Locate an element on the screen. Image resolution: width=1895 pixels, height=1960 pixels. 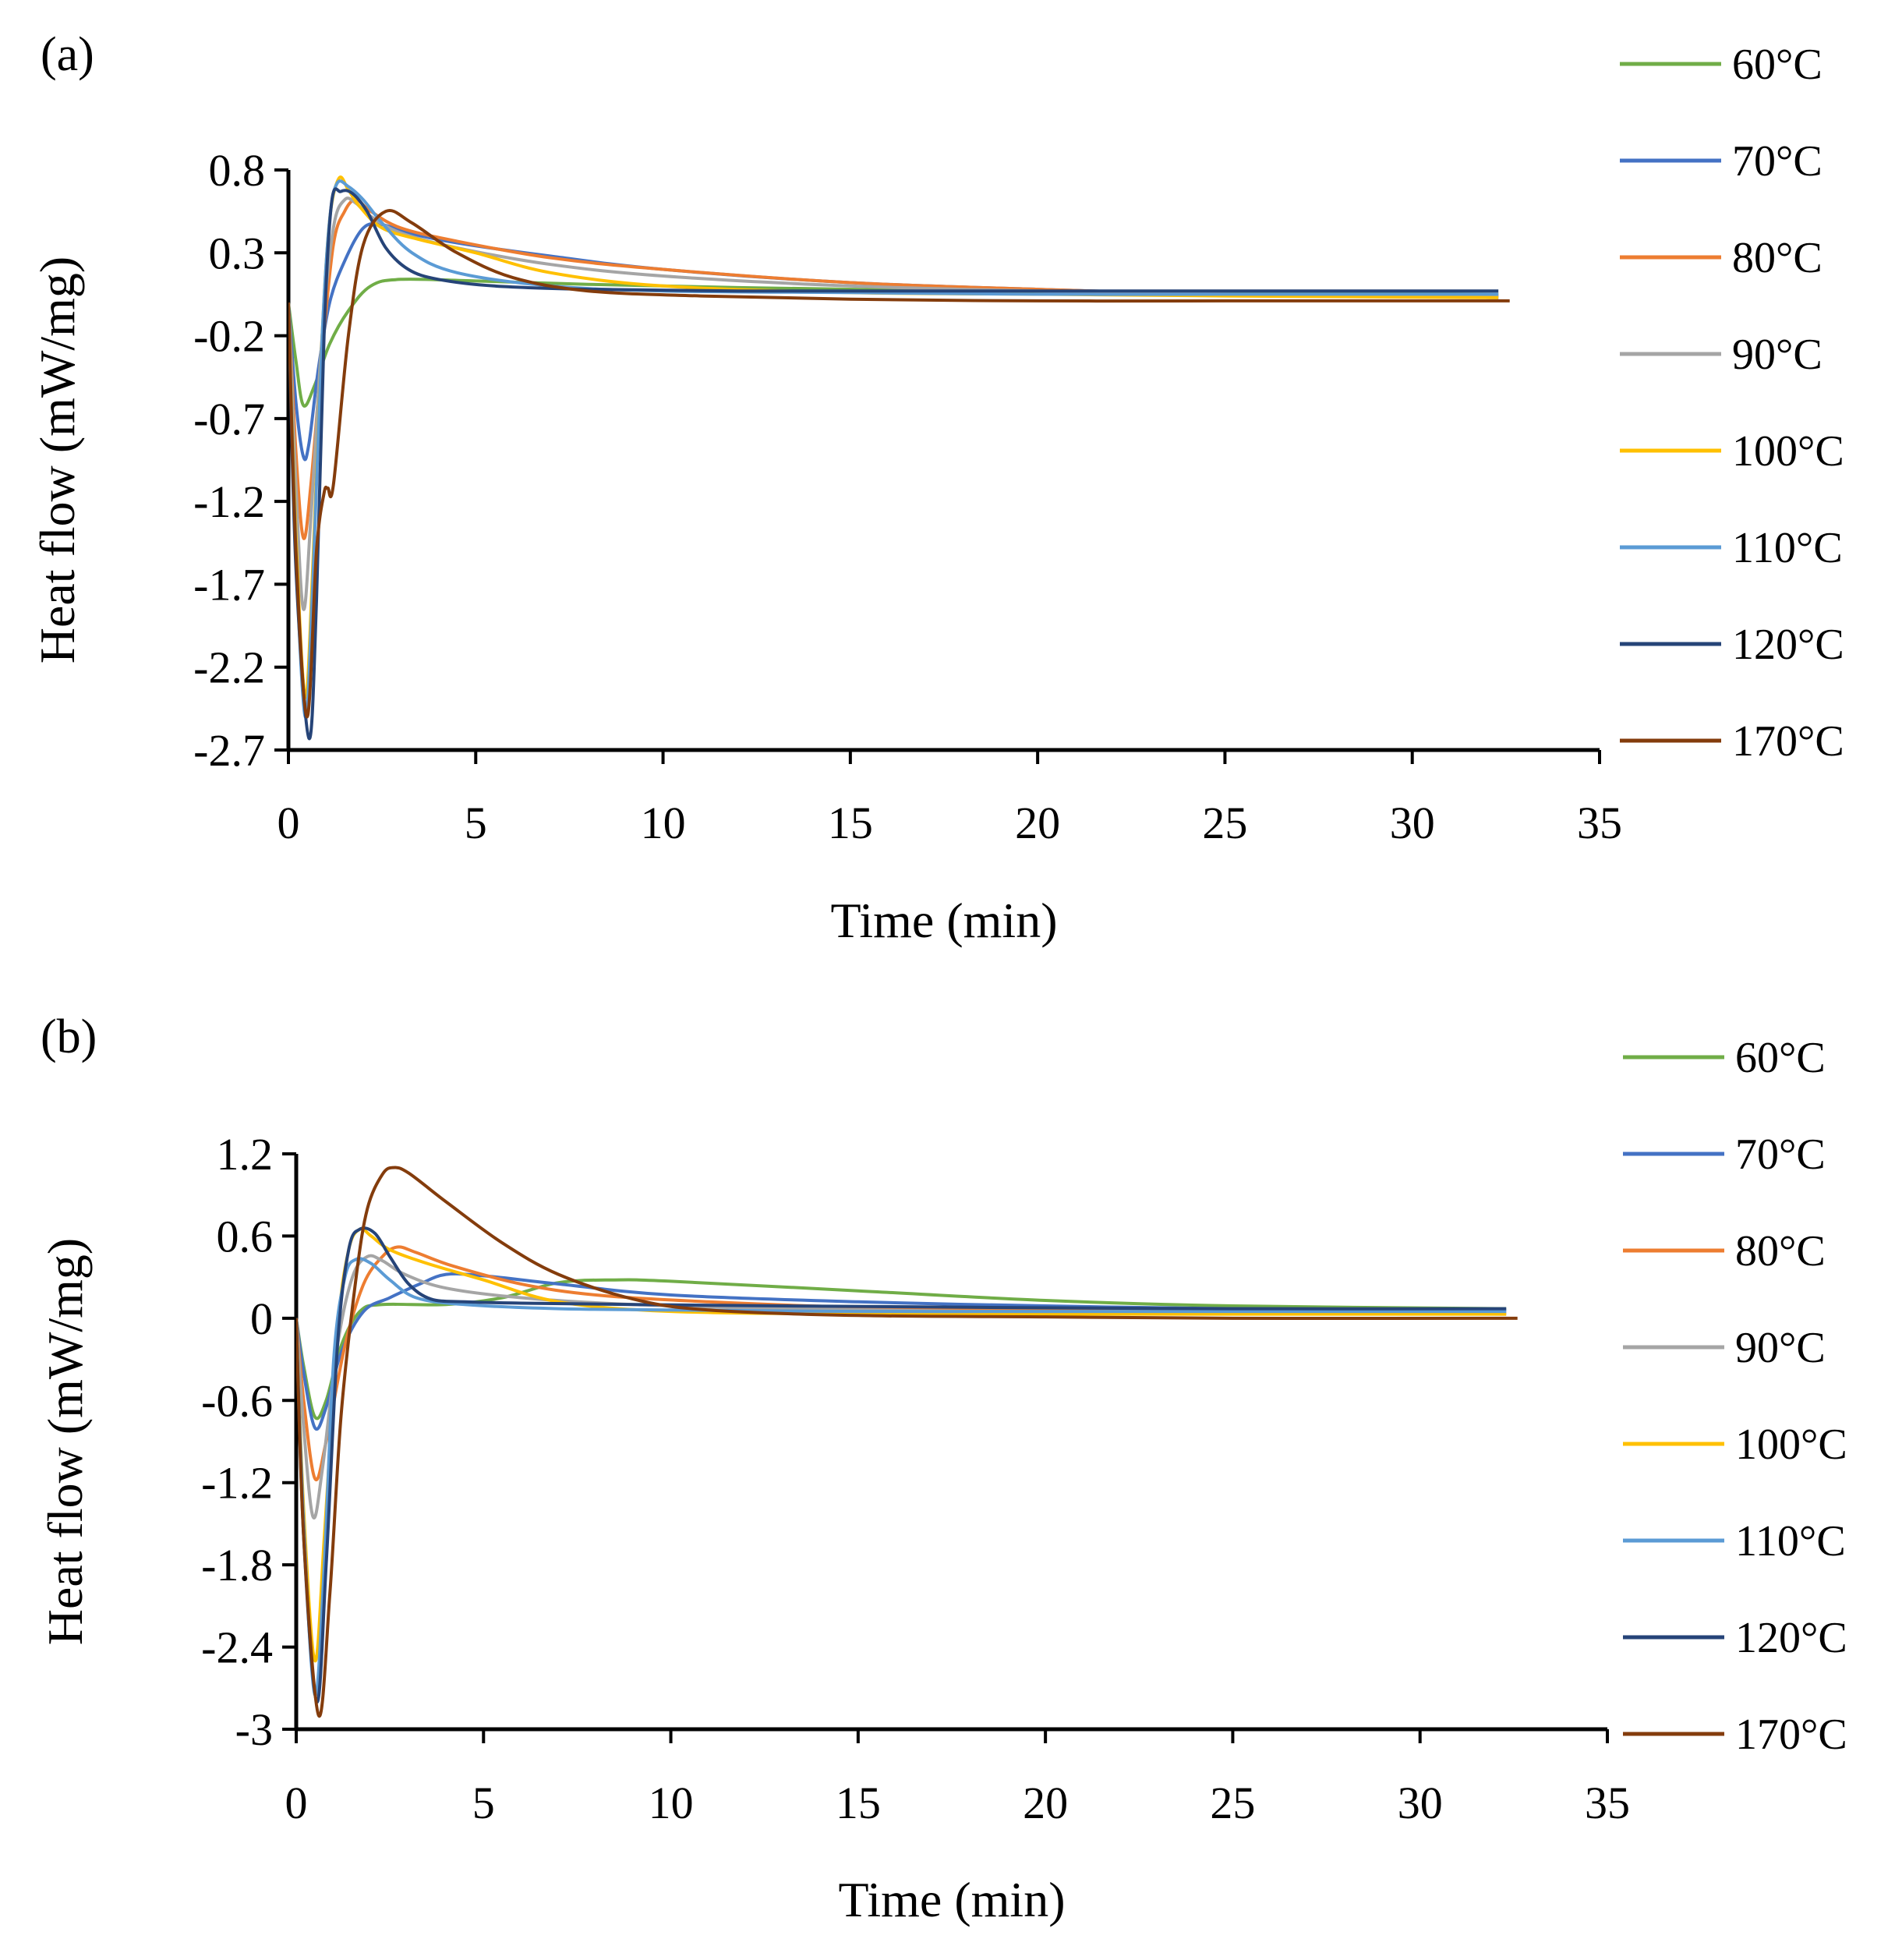
series-line-80c is located at coordinates (901, 1363).